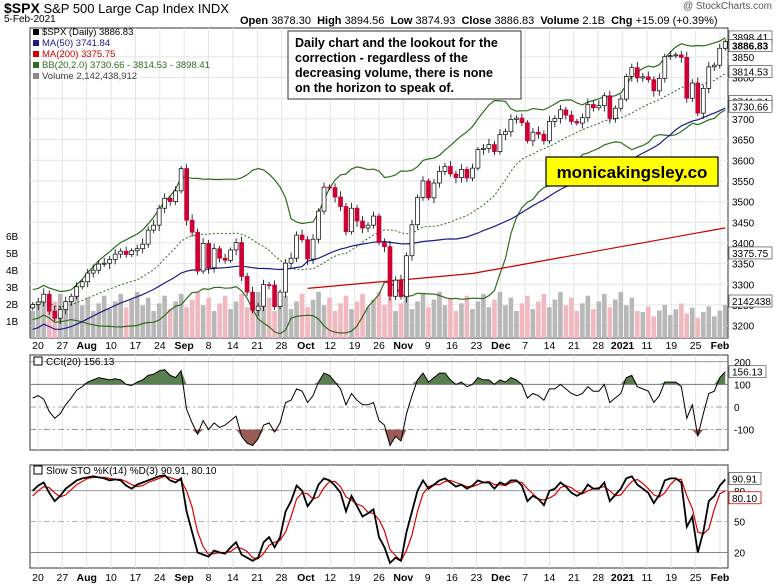 The height and width of the screenshot is (586, 778). What do you see at coordinates (598, 578) in the screenshot?
I see `x-tick-label-bottom: 28` at bounding box center [598, 578].